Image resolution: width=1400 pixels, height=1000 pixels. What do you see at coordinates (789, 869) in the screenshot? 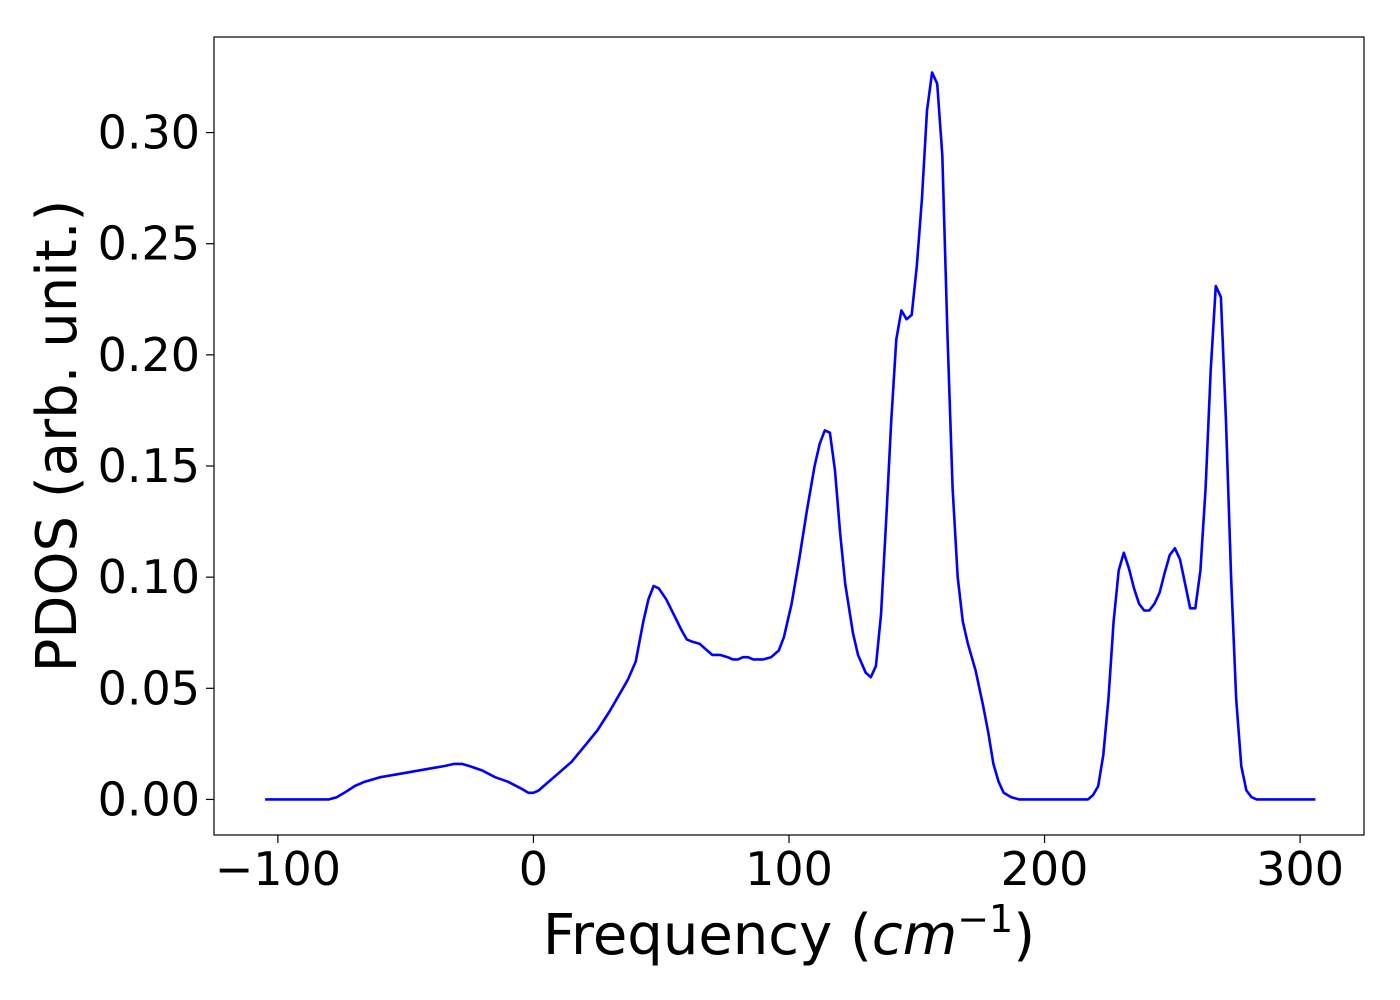
I see `x-tick-label: 100` at bounding box center [789, 869].